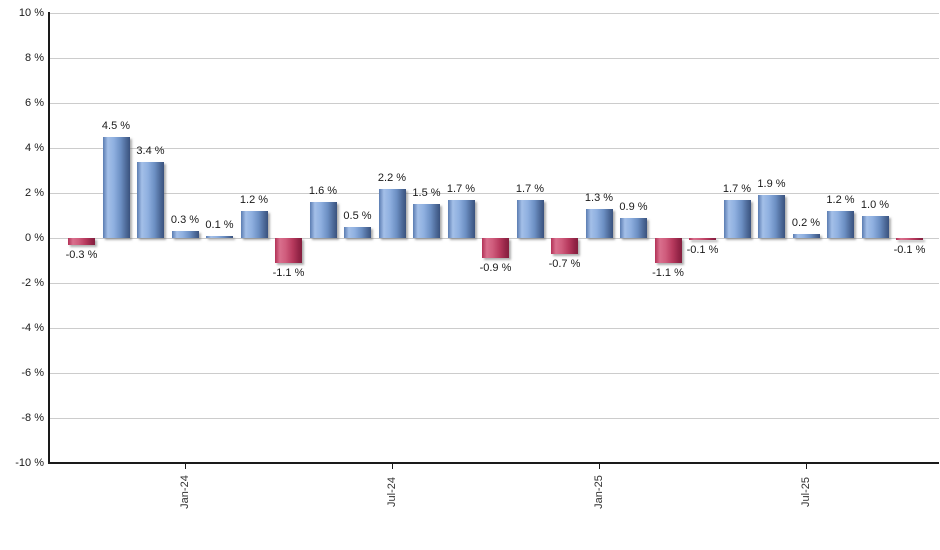  I want to click on y-axis-tick-label: 6 %, so click(34, 103).